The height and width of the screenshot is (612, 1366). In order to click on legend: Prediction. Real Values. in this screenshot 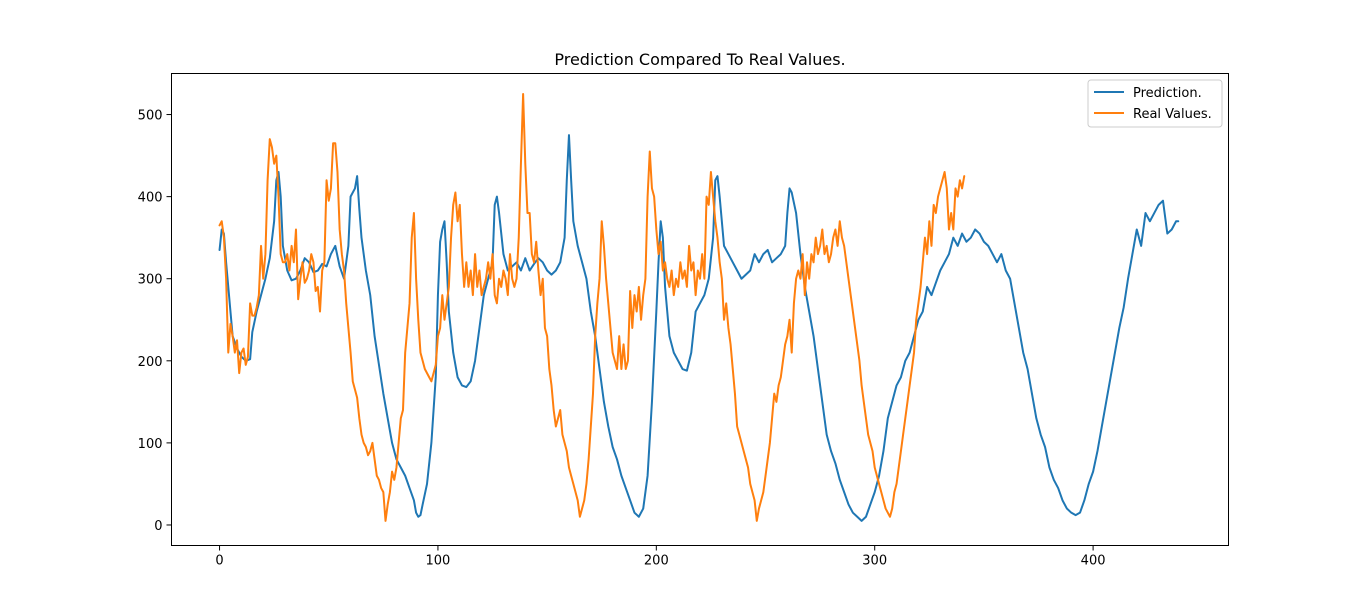, I will do `click(1155, 103)`.